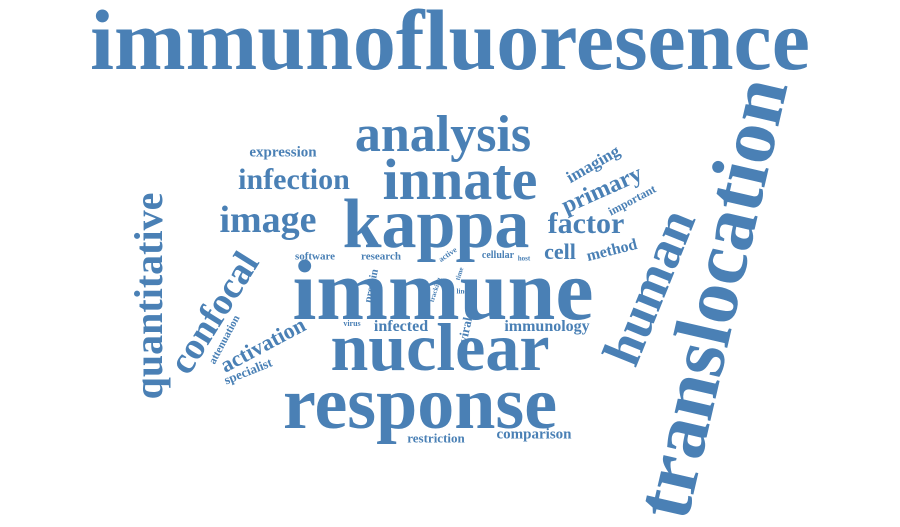  Describe the element at coordinates (420, 404) in the screenshot. I see `word-response: response` at that location.